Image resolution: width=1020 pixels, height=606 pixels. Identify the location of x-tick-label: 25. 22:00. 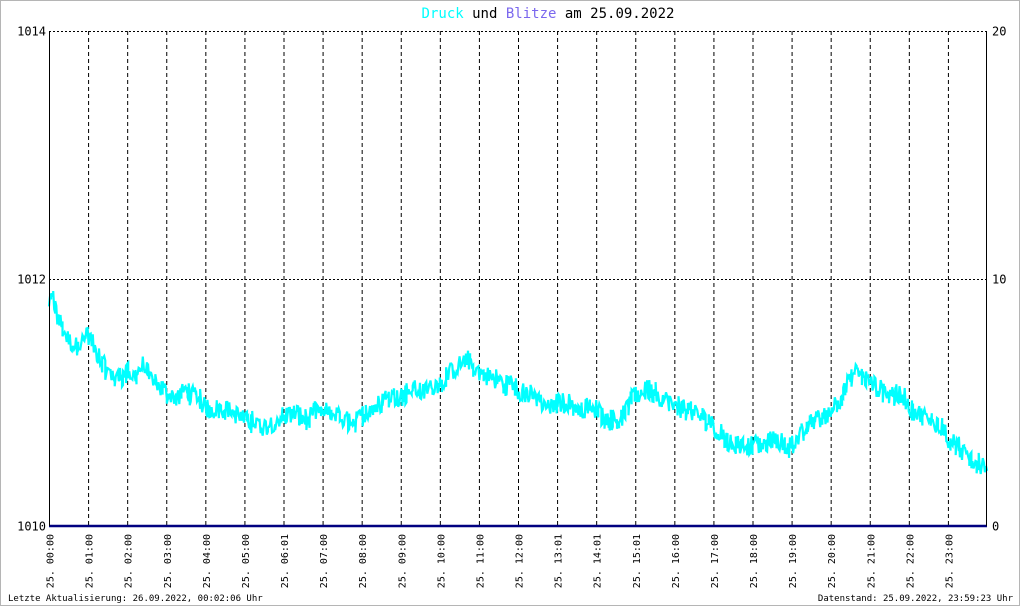
(910, 561).